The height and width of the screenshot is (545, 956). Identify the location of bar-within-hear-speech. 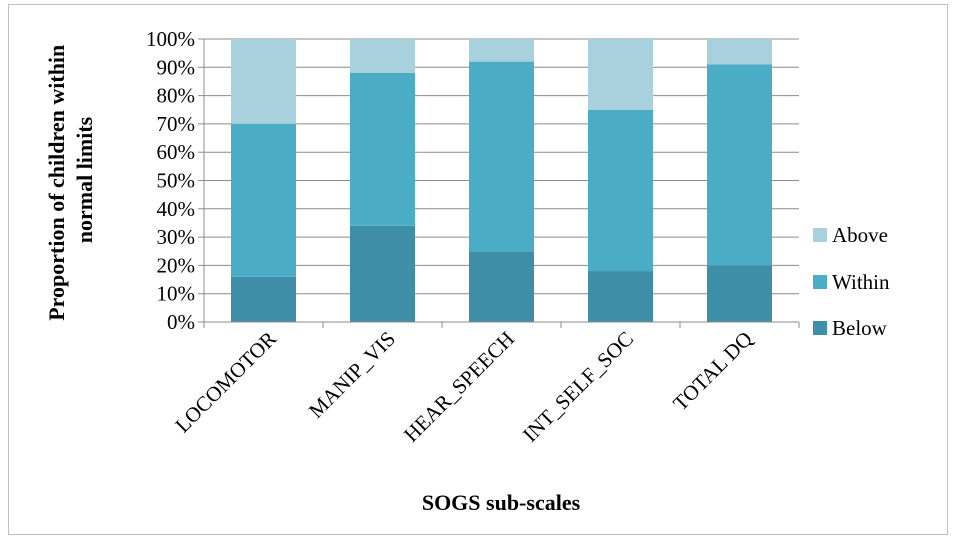
(501, 156).